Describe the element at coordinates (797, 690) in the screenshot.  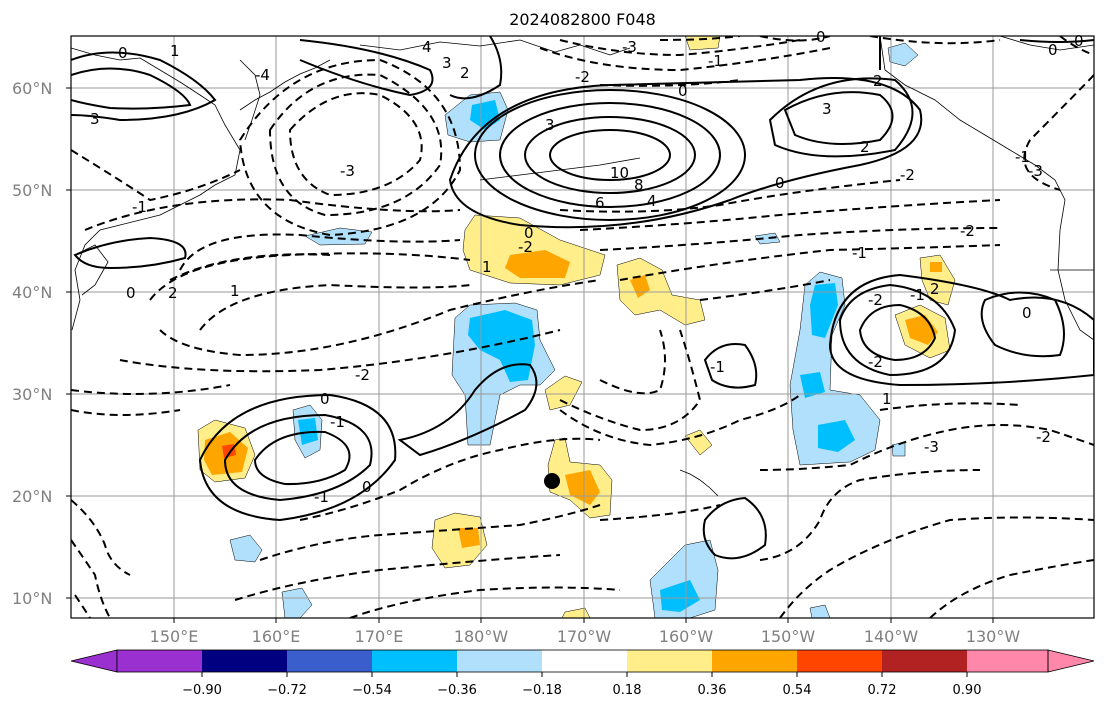
I see `colorbar-tick-label: 0.54` at that location.